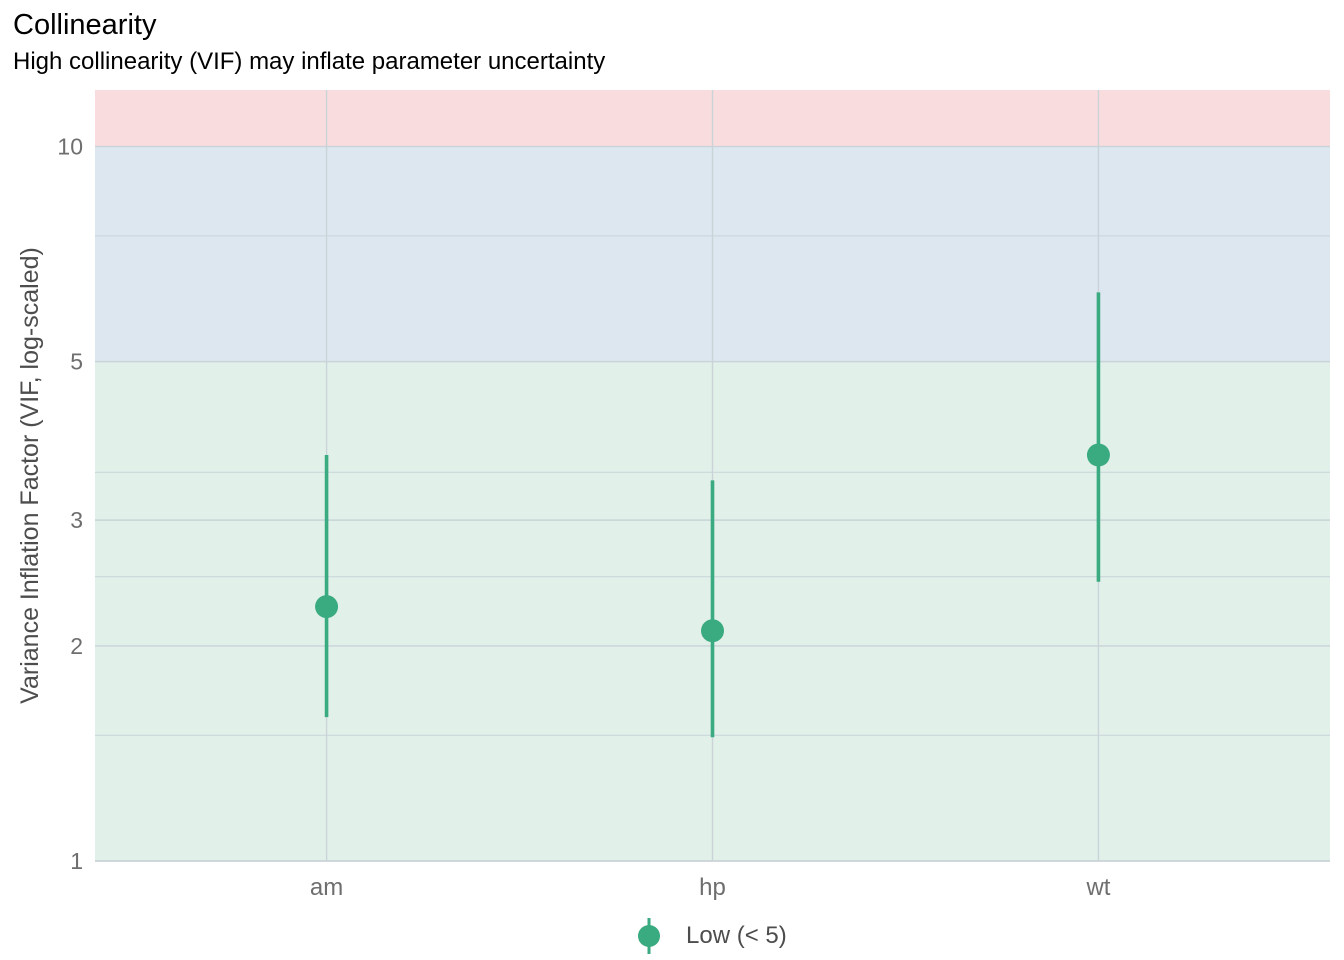 This screenshot has width=1344, height=960. I want to click on point-hp, so click(712, 631).